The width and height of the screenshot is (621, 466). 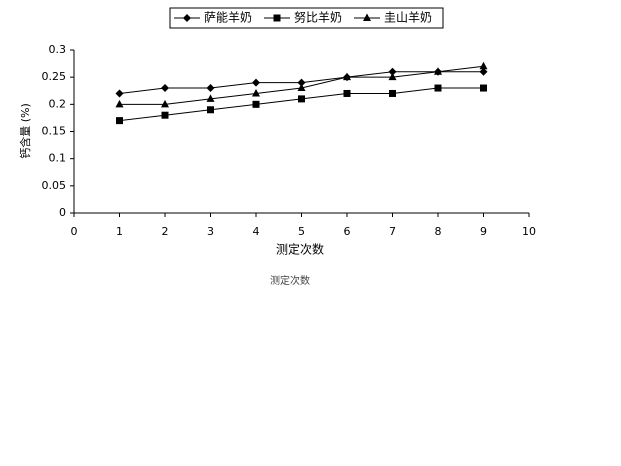 I want to click on x-axis-title: 测定次数, so click(x=300, y=249).